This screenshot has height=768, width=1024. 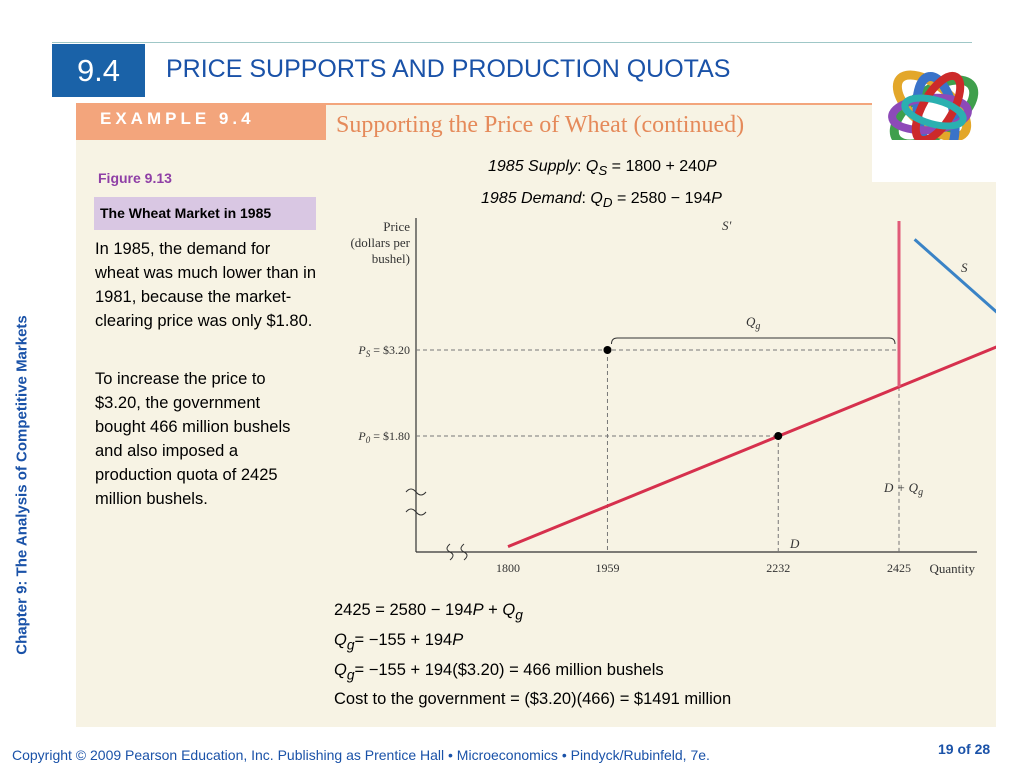 I want to click on label-d-plus-qg: D + Qg, so click(x=903, y=489).